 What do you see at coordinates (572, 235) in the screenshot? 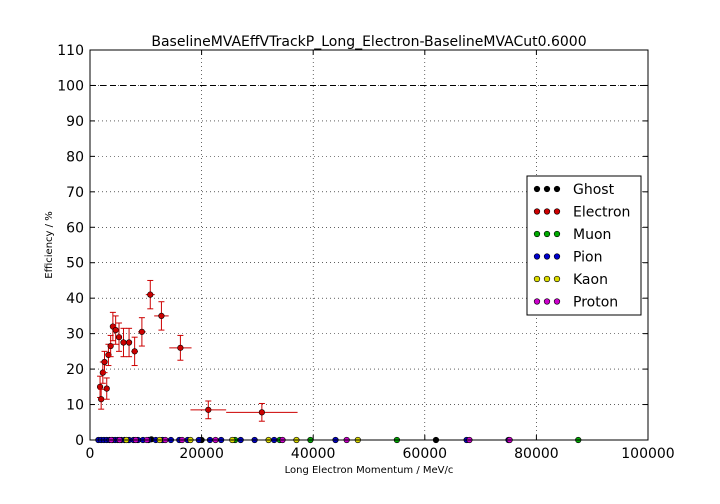
I see `legend-entry-muon: Muon` at bounding box center [572, 235].